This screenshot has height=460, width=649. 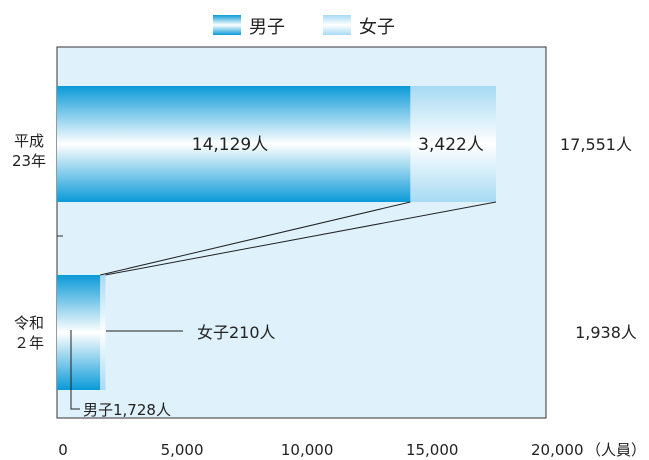 I want to click on legend-swatch-male, so click(x=227, y=25).